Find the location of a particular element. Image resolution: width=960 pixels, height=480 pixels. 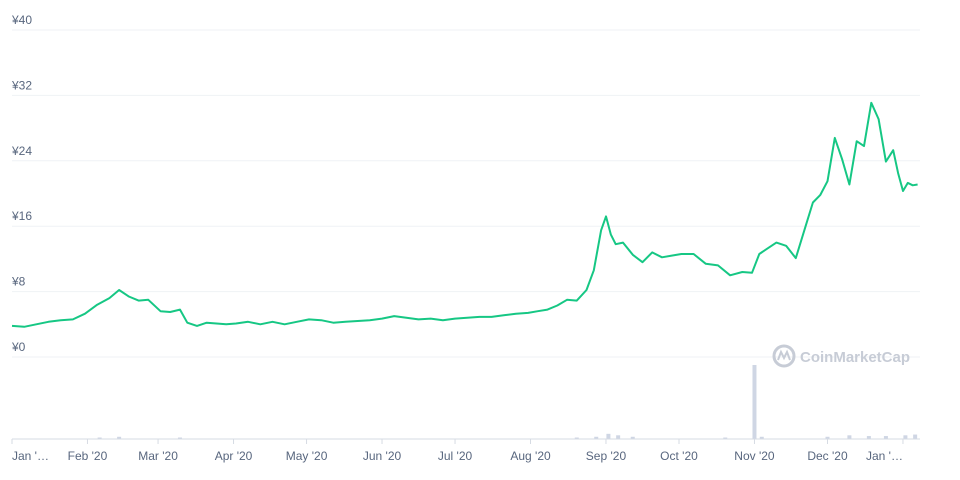

y-tick-label: ¥40 is located at coordinates (21, 20).